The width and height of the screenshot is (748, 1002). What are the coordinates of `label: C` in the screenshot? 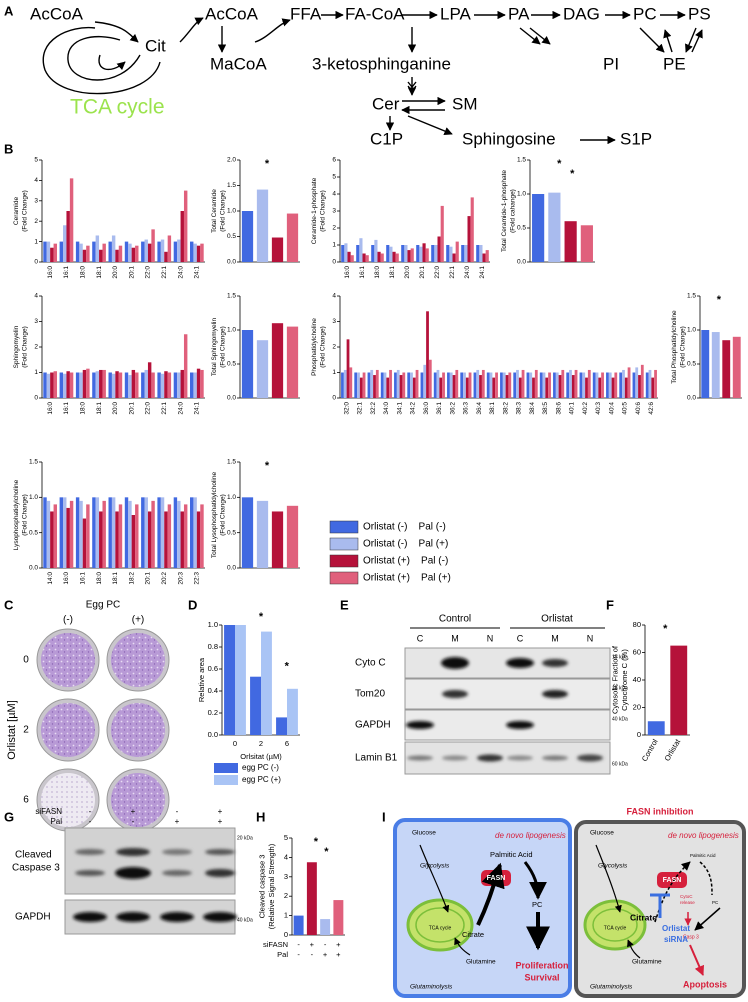 It's located at (420, 638).